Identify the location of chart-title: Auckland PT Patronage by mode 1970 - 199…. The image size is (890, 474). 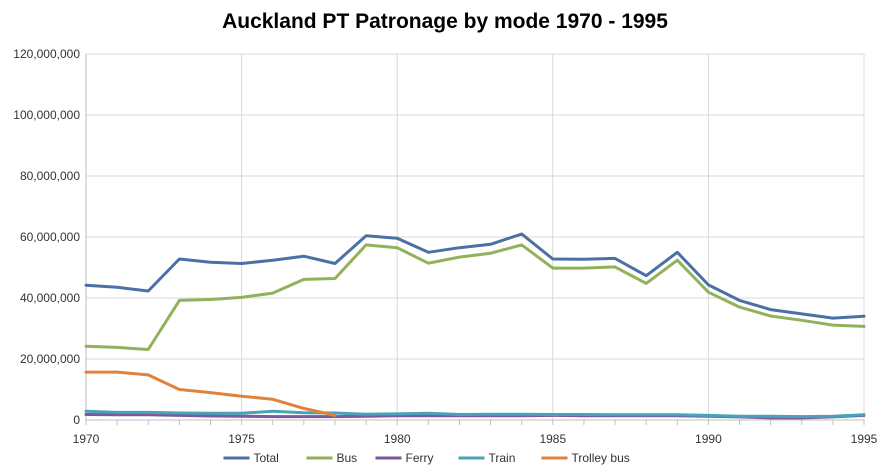
(445, 21).